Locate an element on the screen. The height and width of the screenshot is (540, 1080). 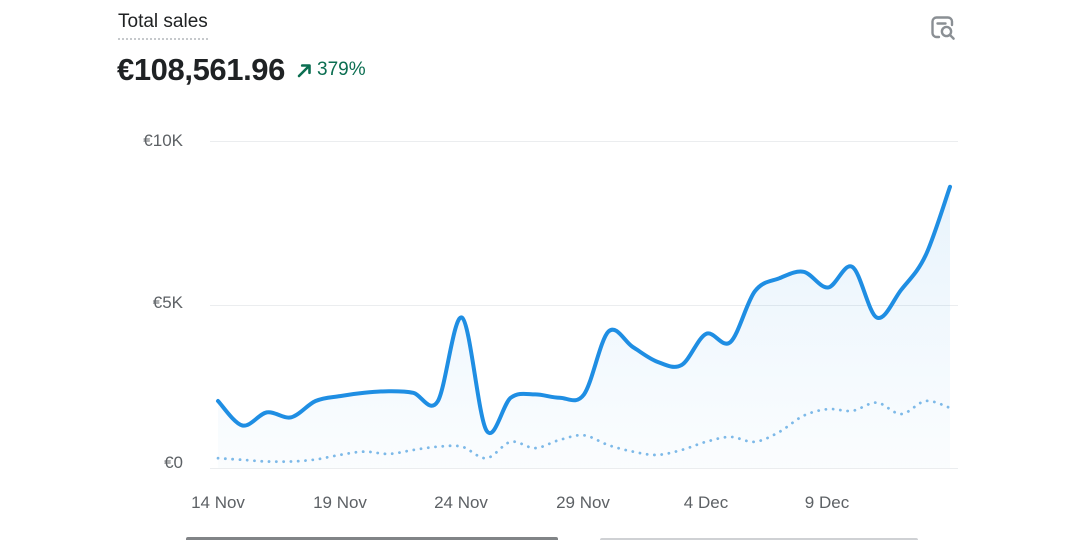
x-axis-tick-24nov: 24 Nov is located at coordinates (461, 502).